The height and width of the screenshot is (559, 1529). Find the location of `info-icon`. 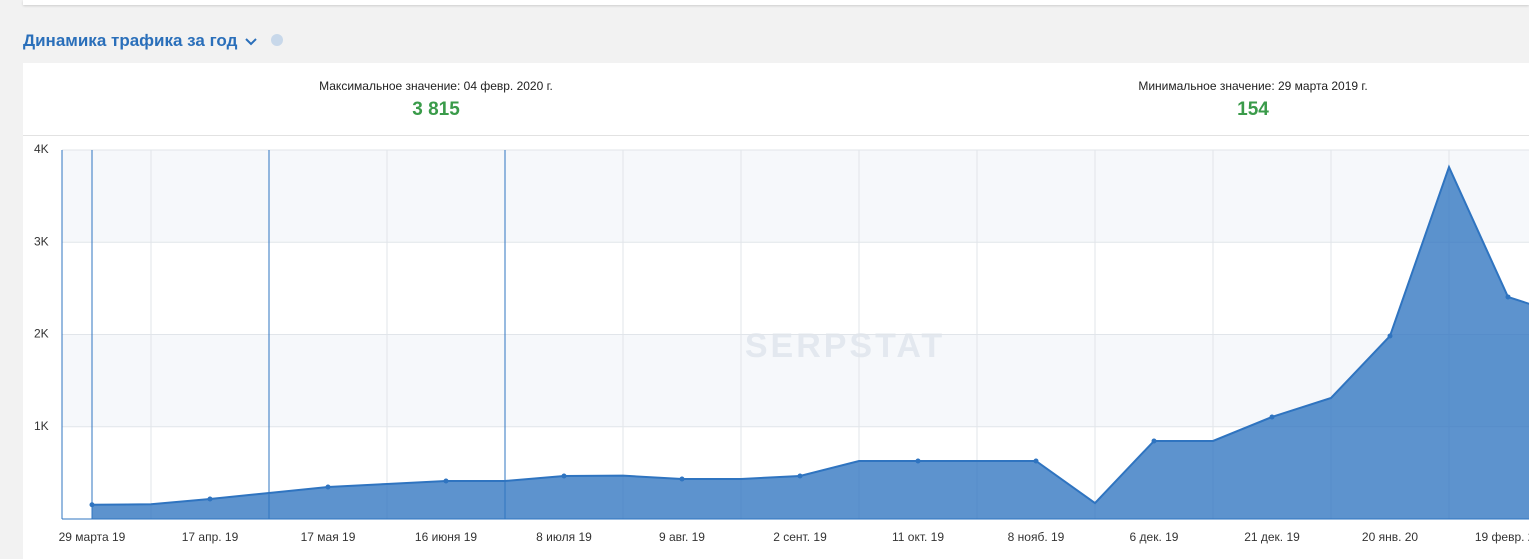

info-icon is located at coordinates (276, 40).